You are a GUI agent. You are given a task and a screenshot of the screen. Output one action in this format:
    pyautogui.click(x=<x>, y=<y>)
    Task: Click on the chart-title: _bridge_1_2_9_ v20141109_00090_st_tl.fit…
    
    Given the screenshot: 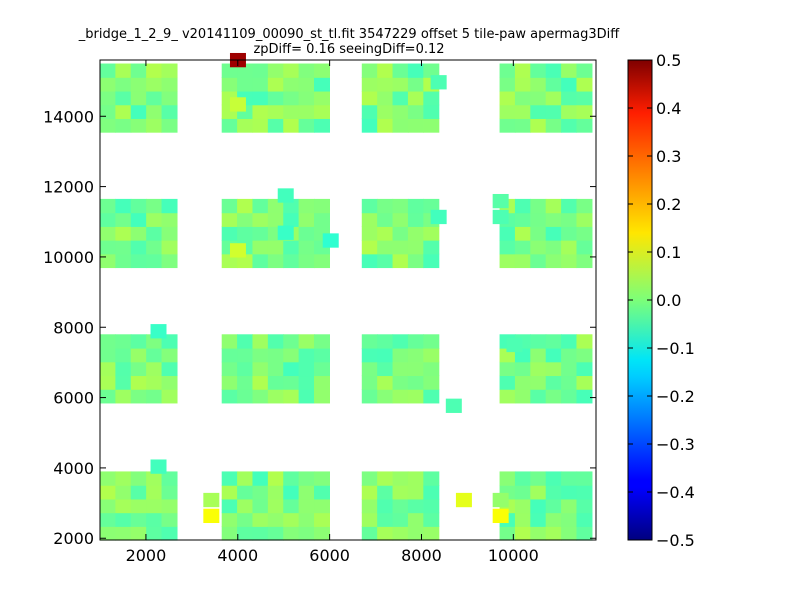 What is the action you would take?
    pyautogui.click(x=349, y=34)
    